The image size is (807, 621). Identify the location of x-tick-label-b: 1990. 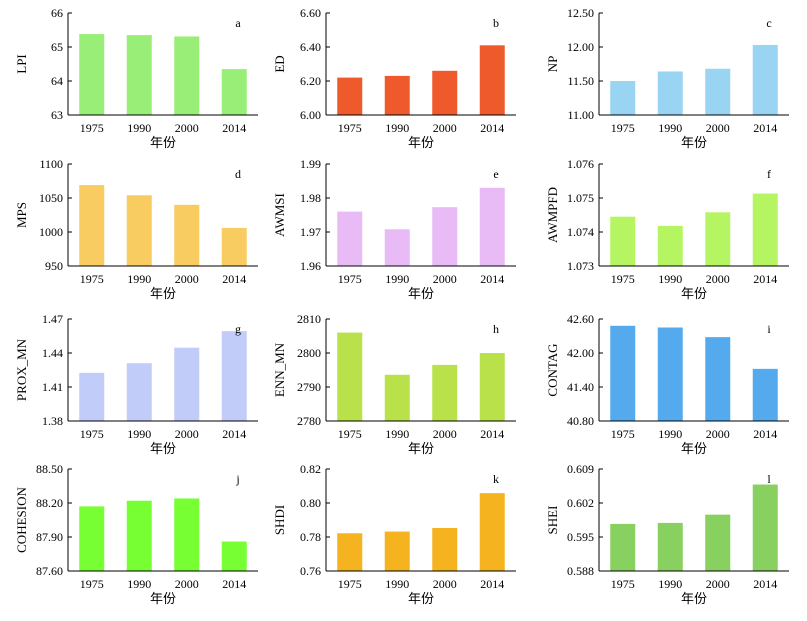
(397, 128).